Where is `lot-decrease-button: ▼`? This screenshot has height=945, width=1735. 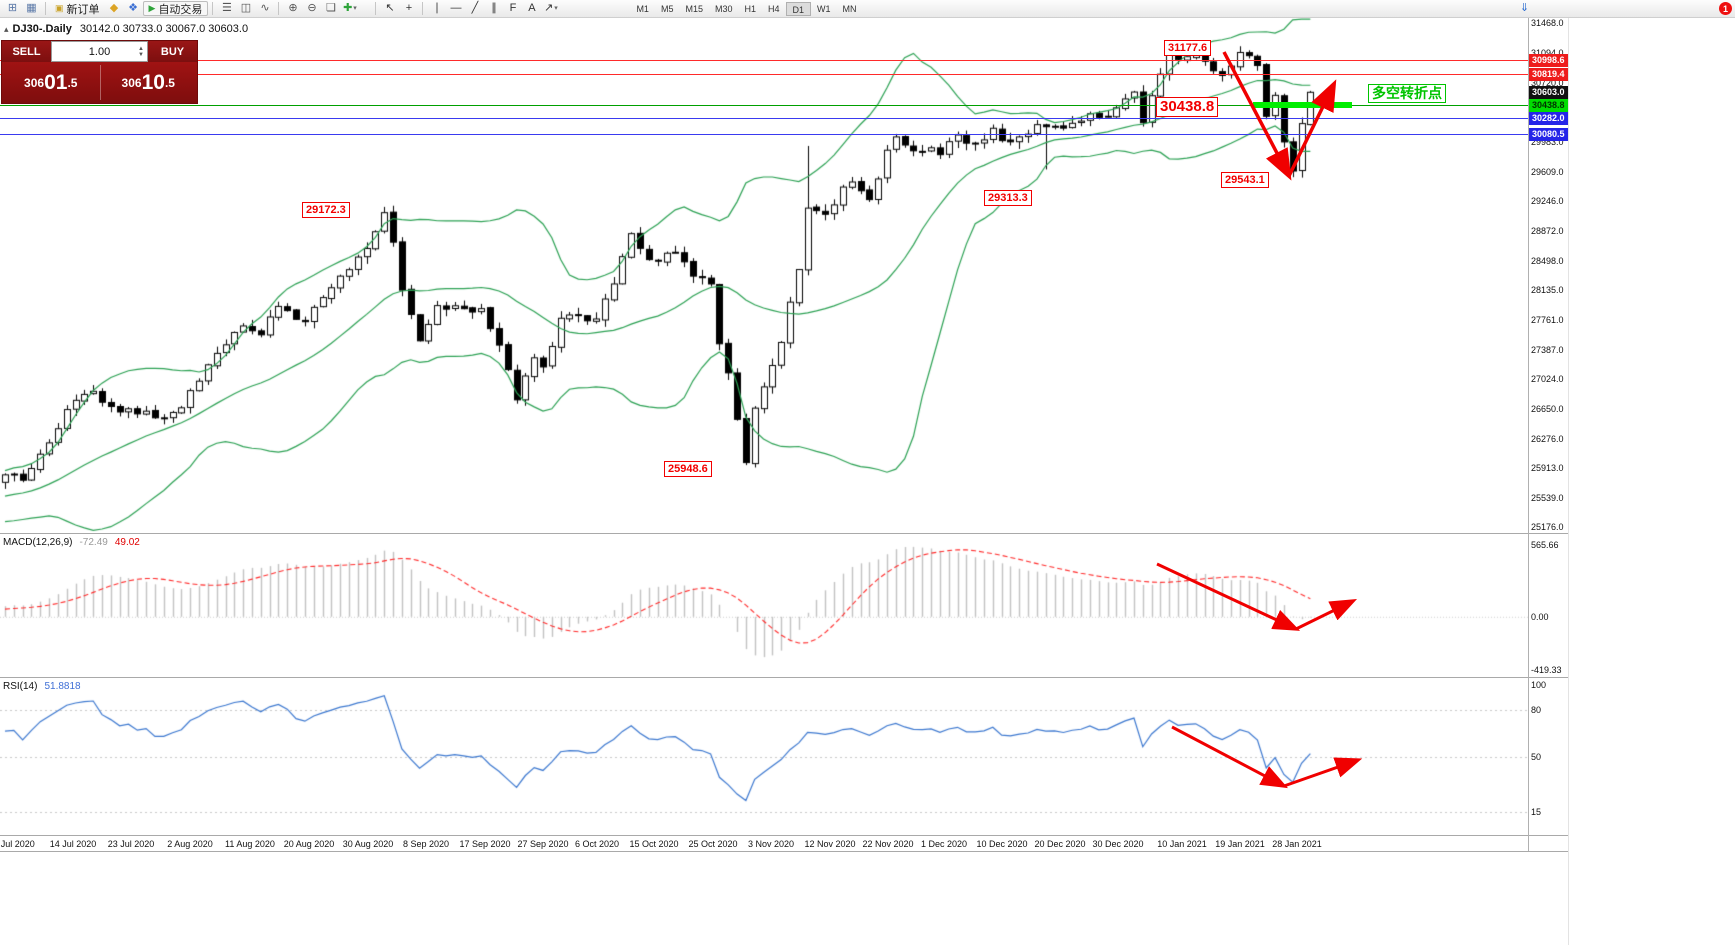 lot-decrease-button: ▼ is located at coordinates (141, 54).